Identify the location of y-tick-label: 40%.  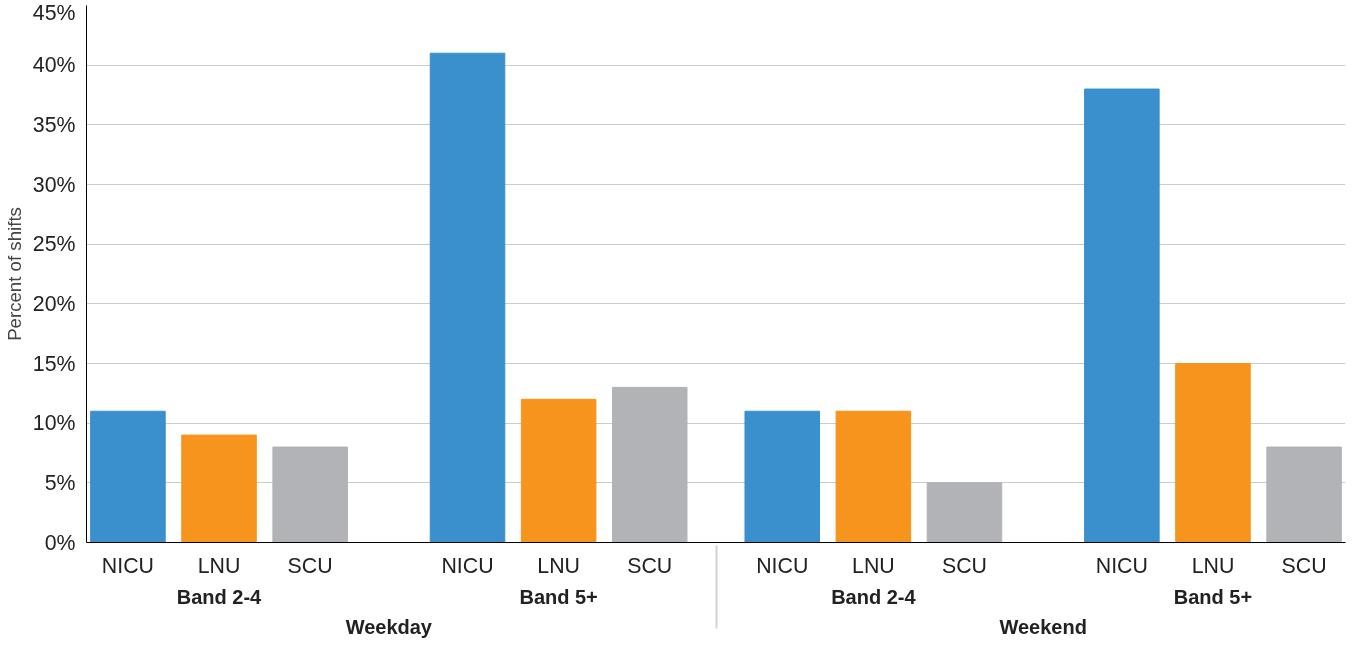
(54, 65).